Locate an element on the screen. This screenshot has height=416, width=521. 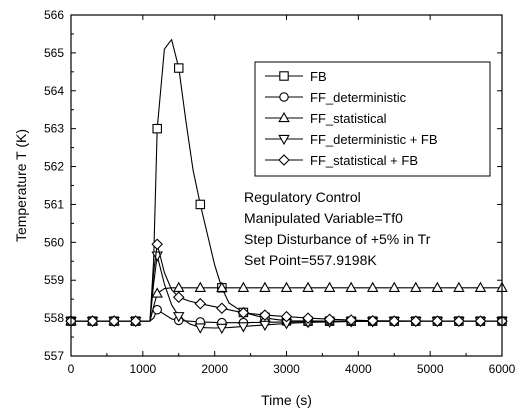
y-tick-label: 564 is located at coordinates (54, 91).